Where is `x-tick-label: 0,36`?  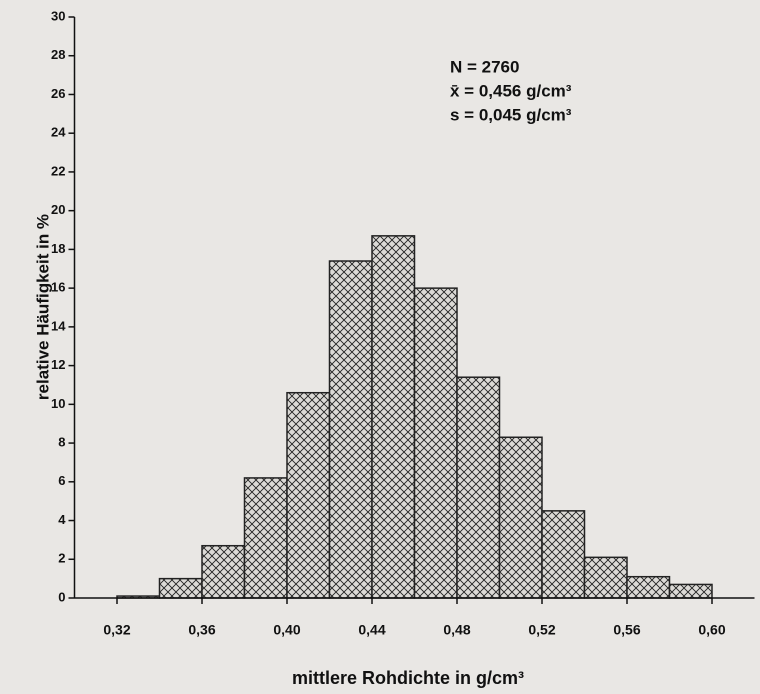
x-tick-label: 0,36 is located at coordinates (201, 630).